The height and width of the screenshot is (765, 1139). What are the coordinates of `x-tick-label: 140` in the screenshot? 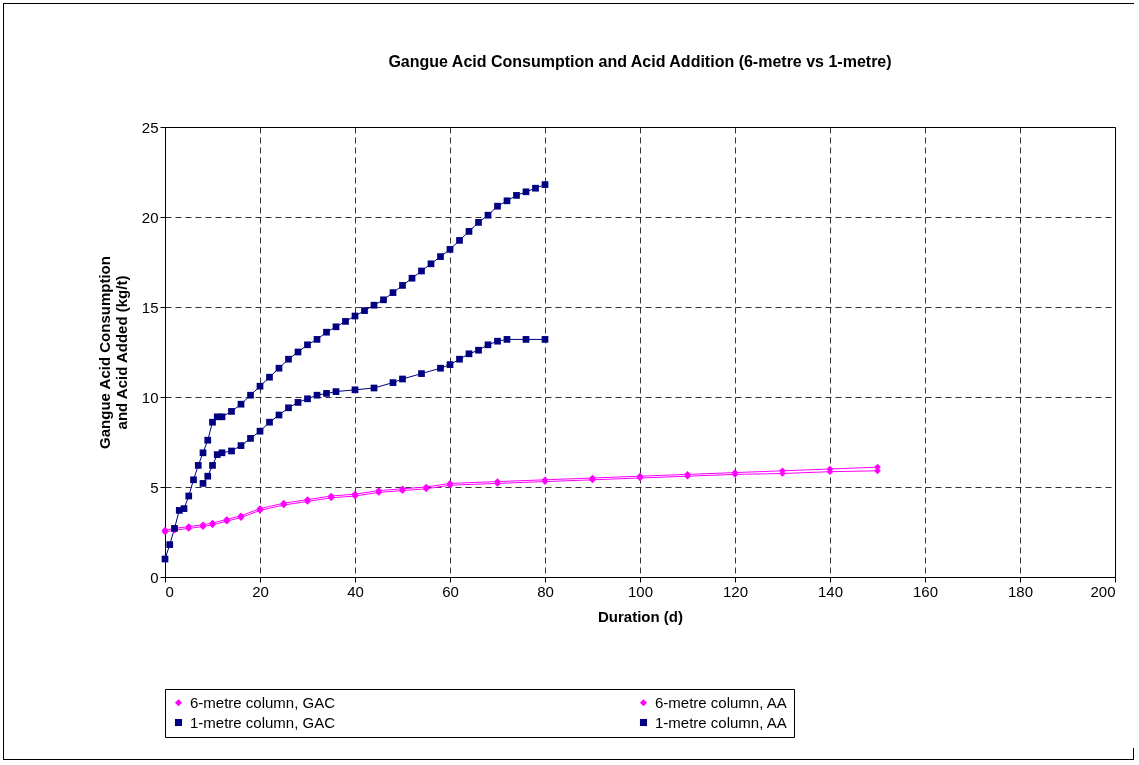 It's located at (830, 591).